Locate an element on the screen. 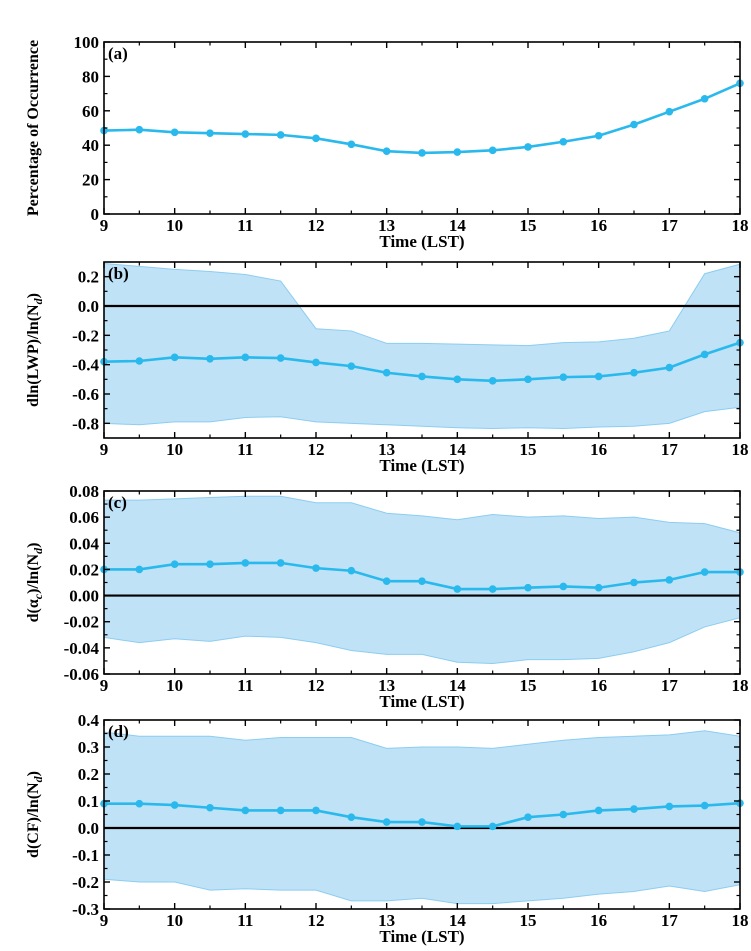  y-tick-label: 0.4 is located at coordinates (89, 720).